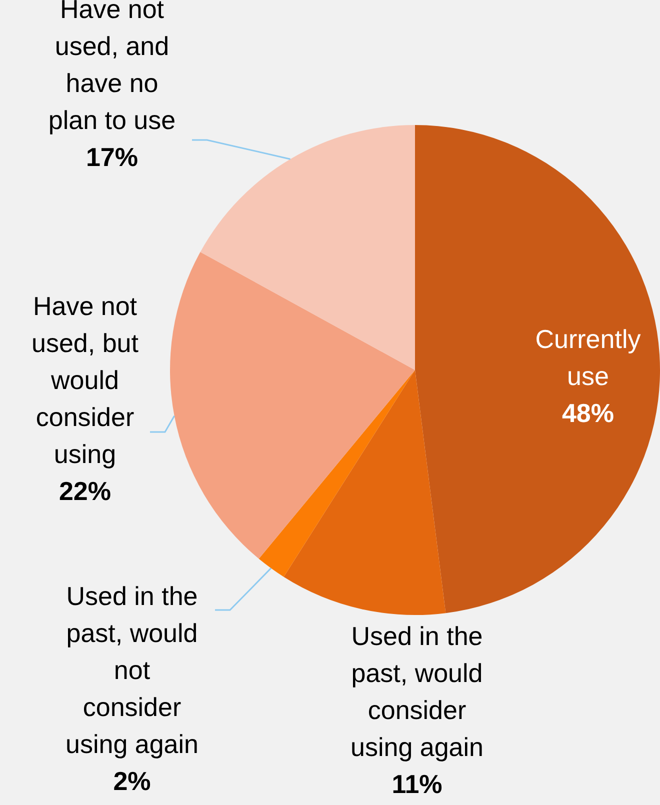  I want to click on slice-label: Have not used, and have no plan to use, so click(112, 67).